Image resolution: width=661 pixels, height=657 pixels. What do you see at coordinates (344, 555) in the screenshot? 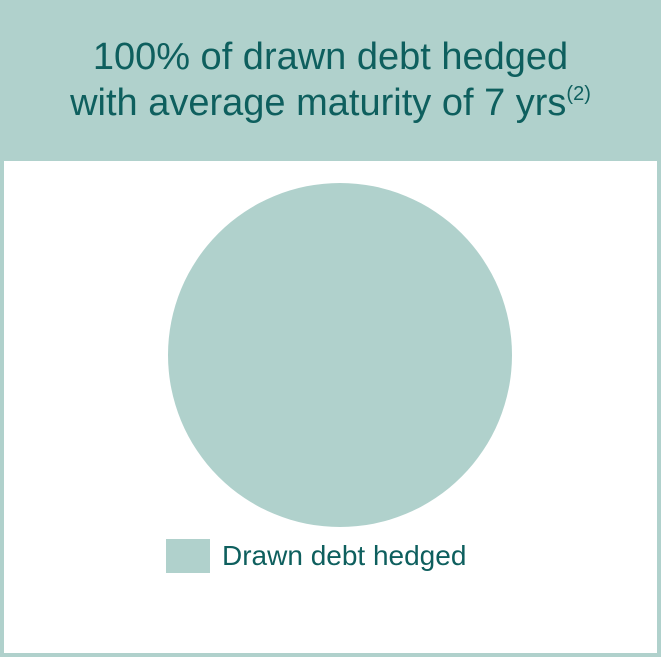
I see `legend-label: Drawn debt hedged` at bounding box center [344, 555].